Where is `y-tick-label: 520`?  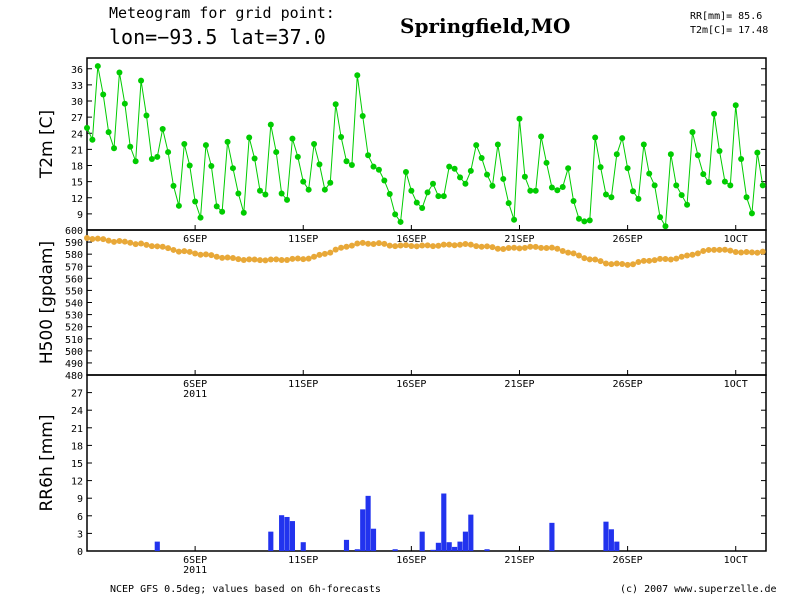
y-tick-label: 520 is located at coordinates (74, 328).